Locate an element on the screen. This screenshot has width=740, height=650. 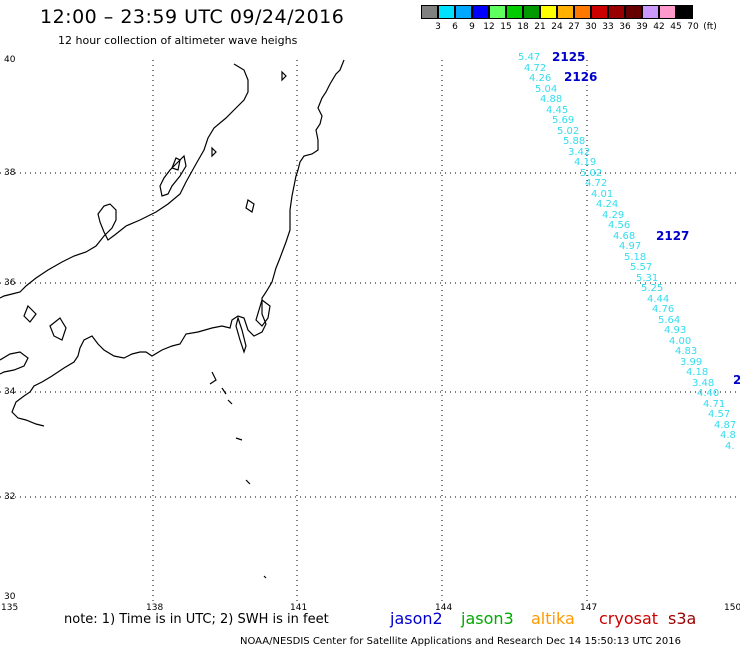
wave-height-value: 4.18 is located at coordinates (697, 372).